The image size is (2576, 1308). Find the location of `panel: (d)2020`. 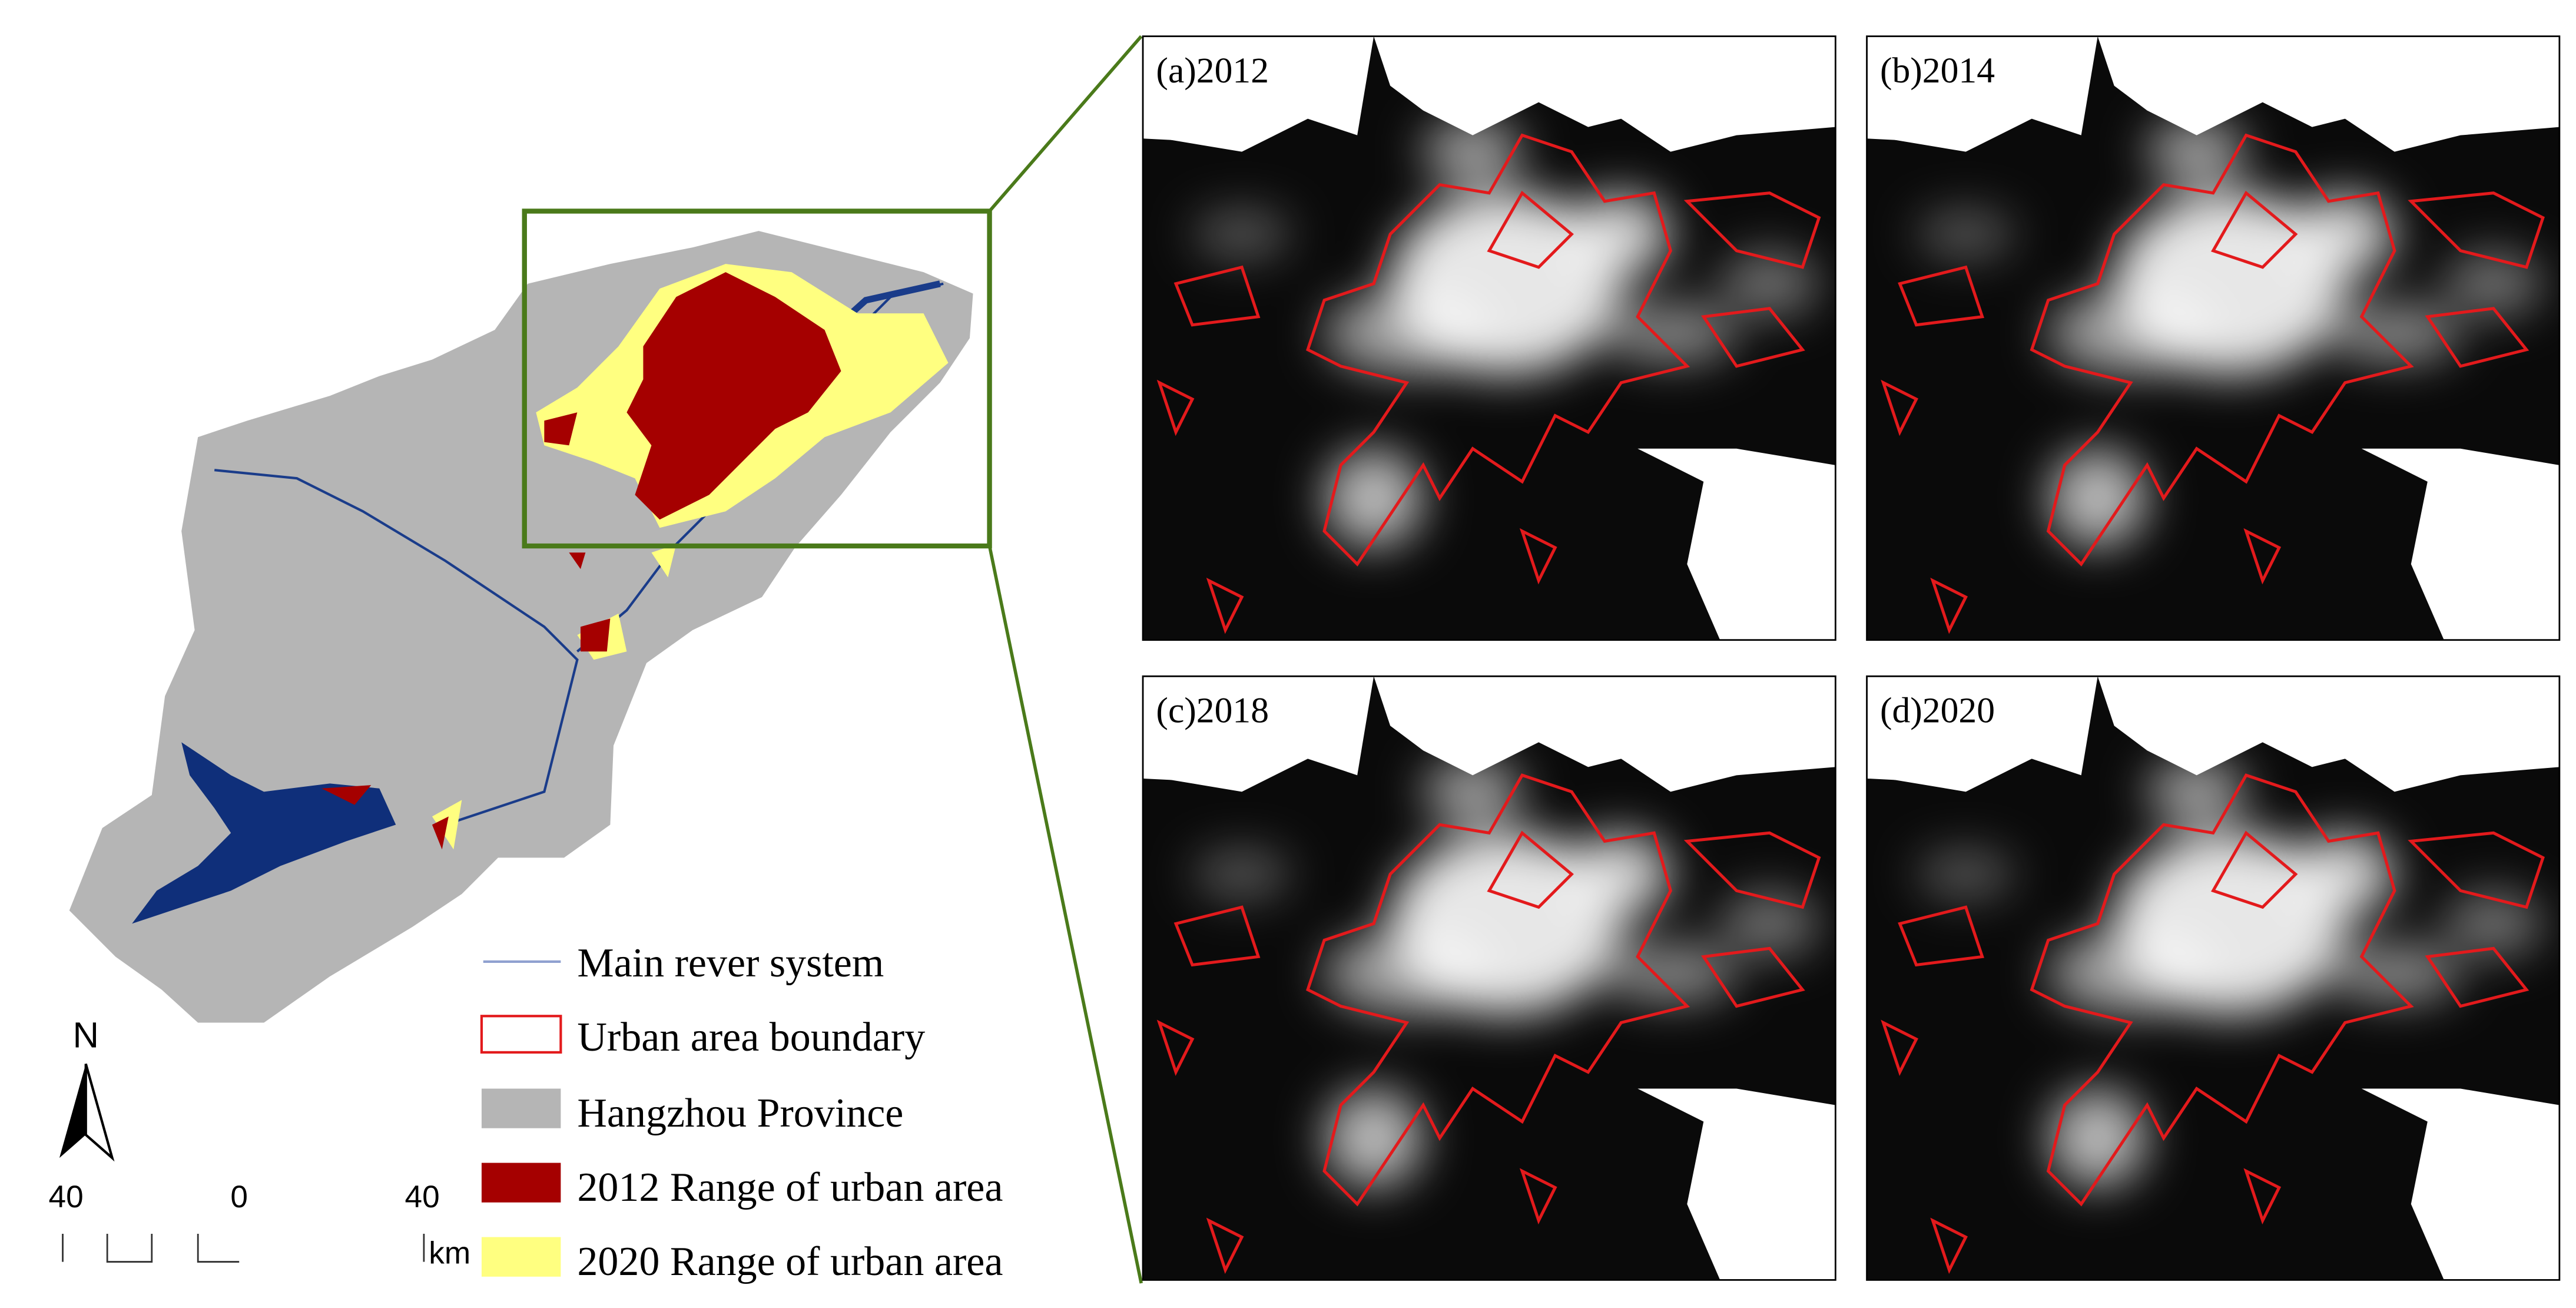

panel: (d)2020 is located at coordinates (2213, 978).